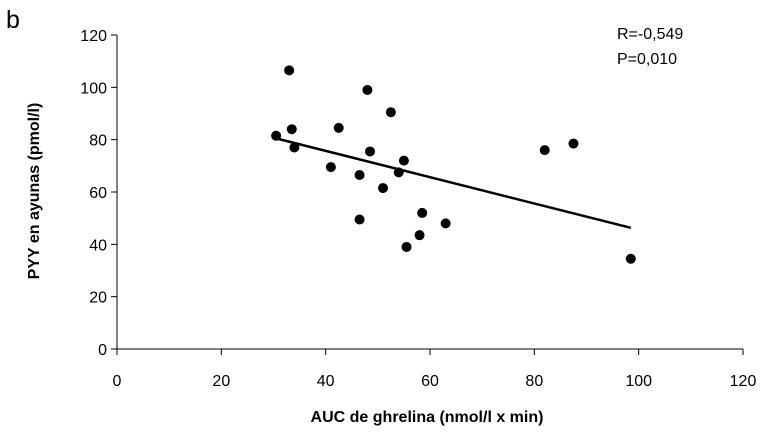 The height and width of the screenshot is (432, 763). What do you see at coordinates (98, 245) in the screenshot?
I see `y-tick-label: 40` at bounding box center [98, 245].